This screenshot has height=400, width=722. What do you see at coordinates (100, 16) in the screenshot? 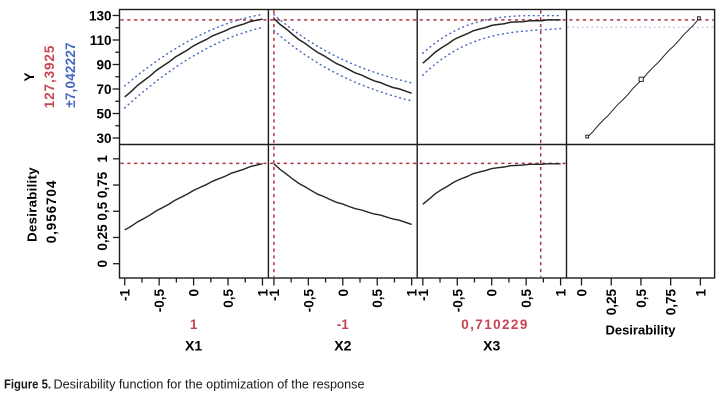
I see `svg-text: 130` at bounding box center [100, 16].